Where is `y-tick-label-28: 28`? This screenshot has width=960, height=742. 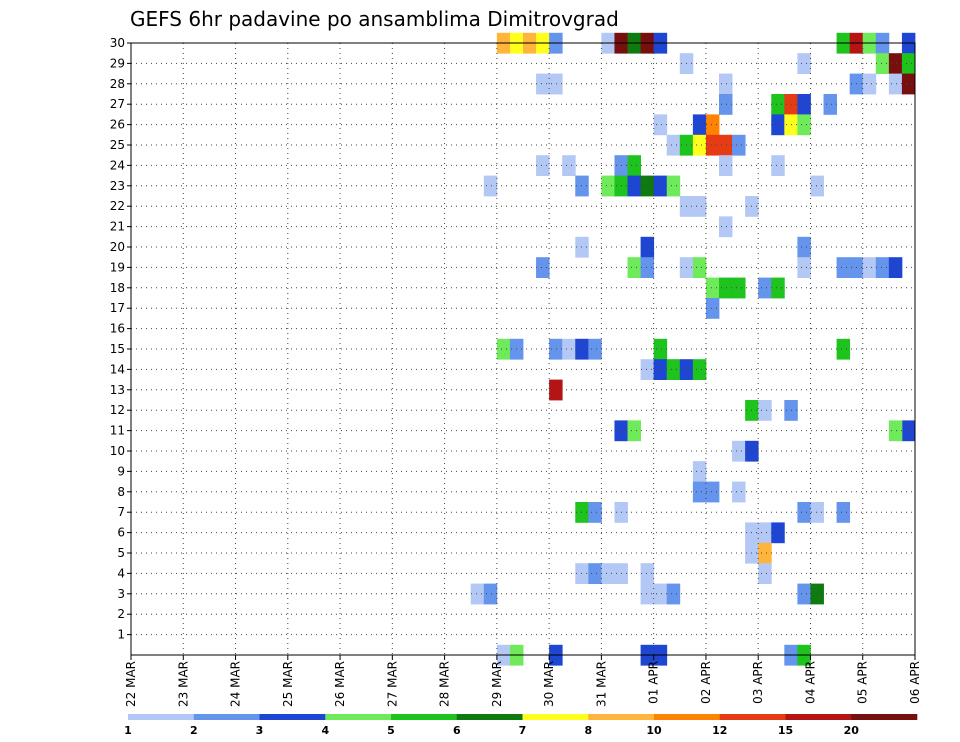 y-tick-label-28: 28 is located at coordinates (117, 84).